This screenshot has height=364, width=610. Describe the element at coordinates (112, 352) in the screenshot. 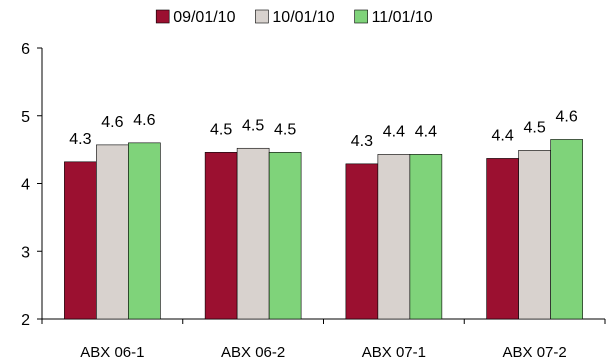

I see `x-tick-label: ABX 06-1` at that location.